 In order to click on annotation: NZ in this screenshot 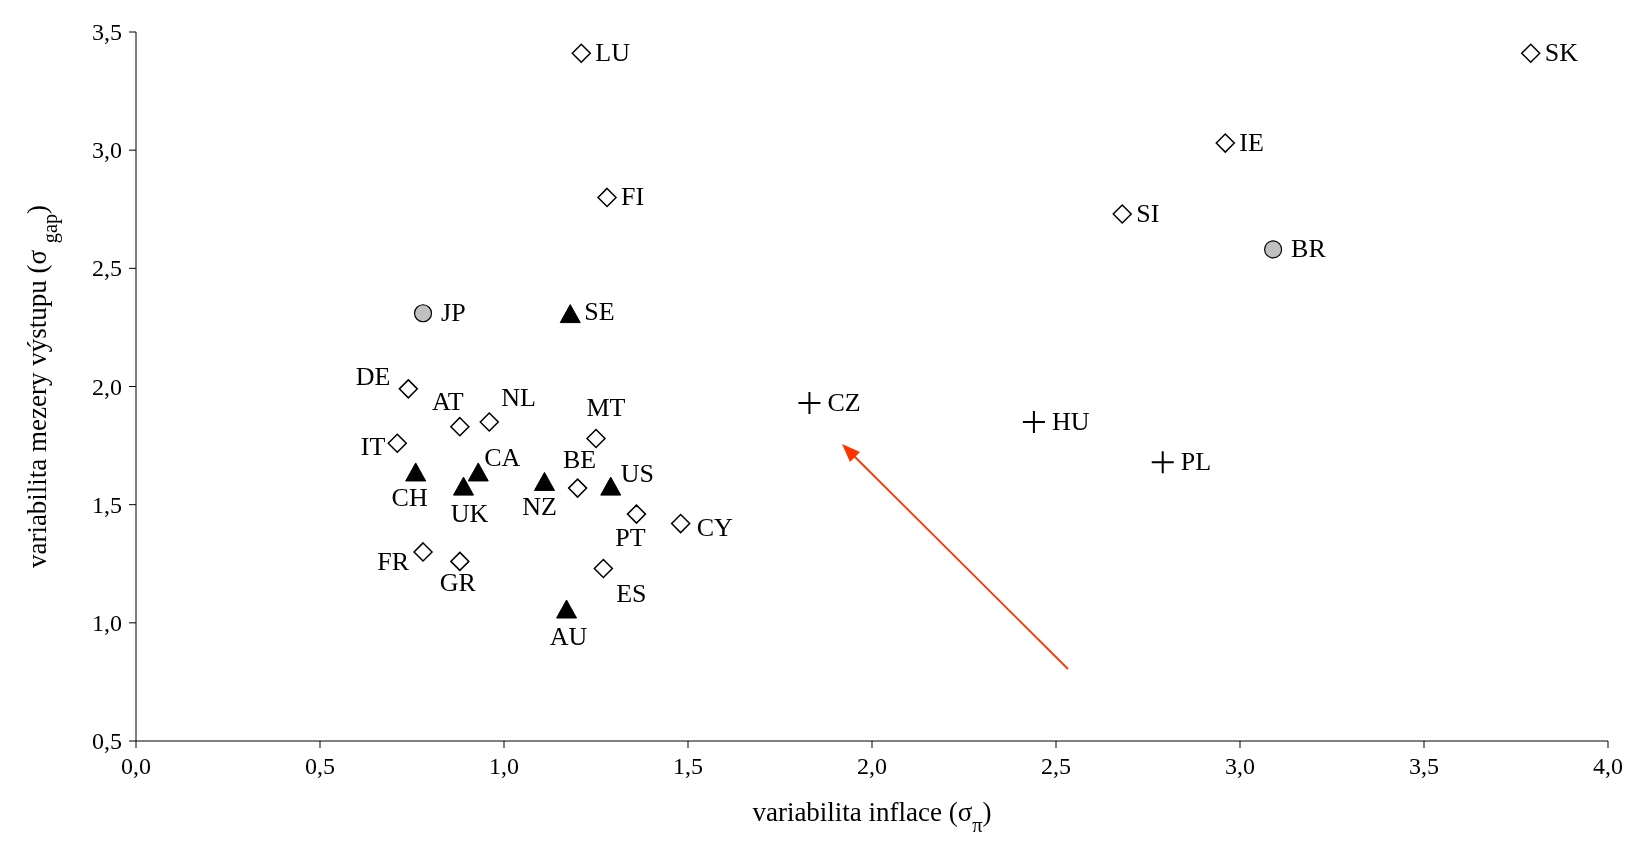, I will do `click(539, 507)`.